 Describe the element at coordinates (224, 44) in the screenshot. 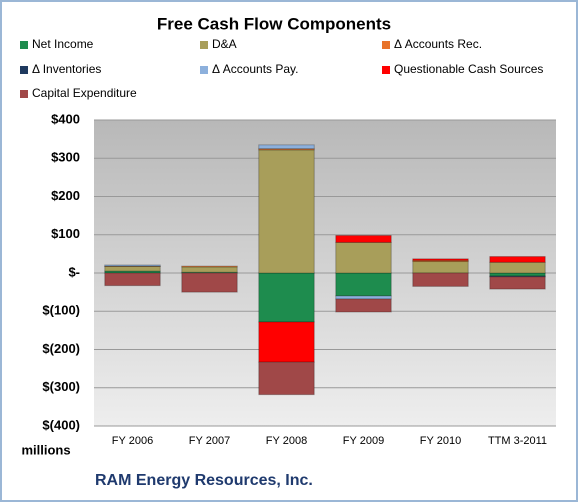

I see `legend-label: D&A` at that location.